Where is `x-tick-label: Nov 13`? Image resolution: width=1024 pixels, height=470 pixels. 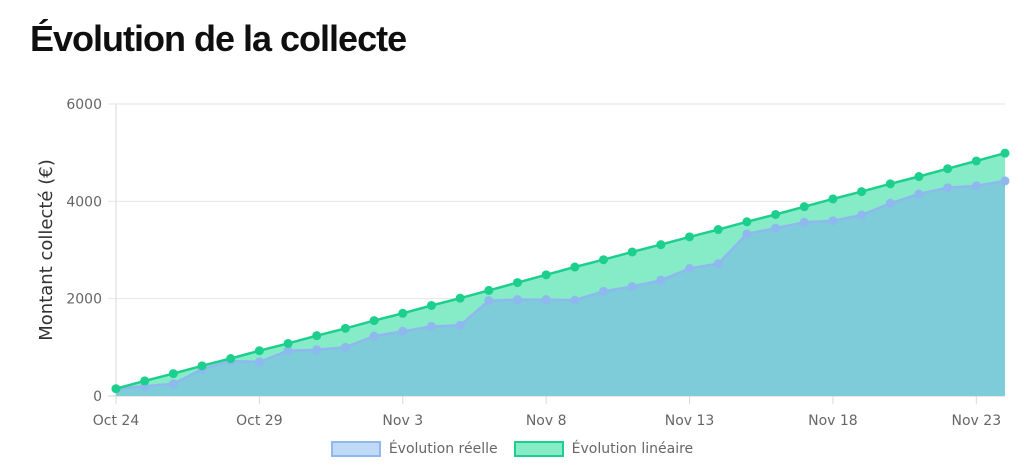
x-tick-label: Nov 13 is located at coordinates (690, 421).